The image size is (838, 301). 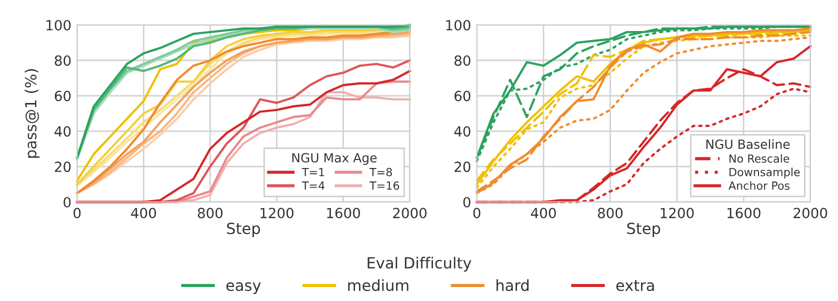 I want to click on category-label: medium, so click(x=378, y=285).